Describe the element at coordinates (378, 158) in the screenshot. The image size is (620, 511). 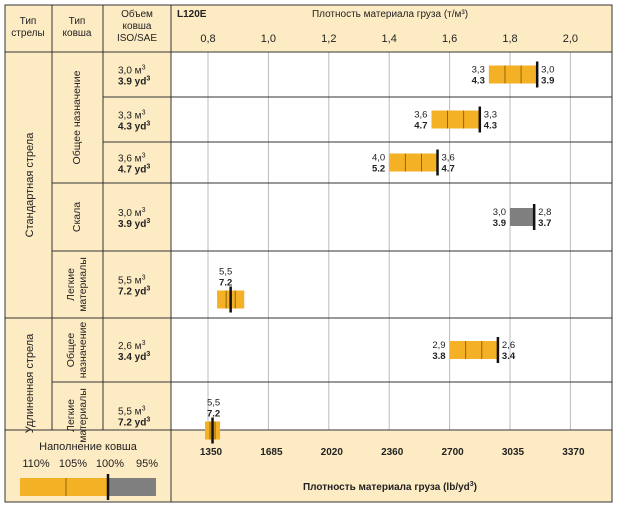
I see `low-density-metric: 4,0` at that location.